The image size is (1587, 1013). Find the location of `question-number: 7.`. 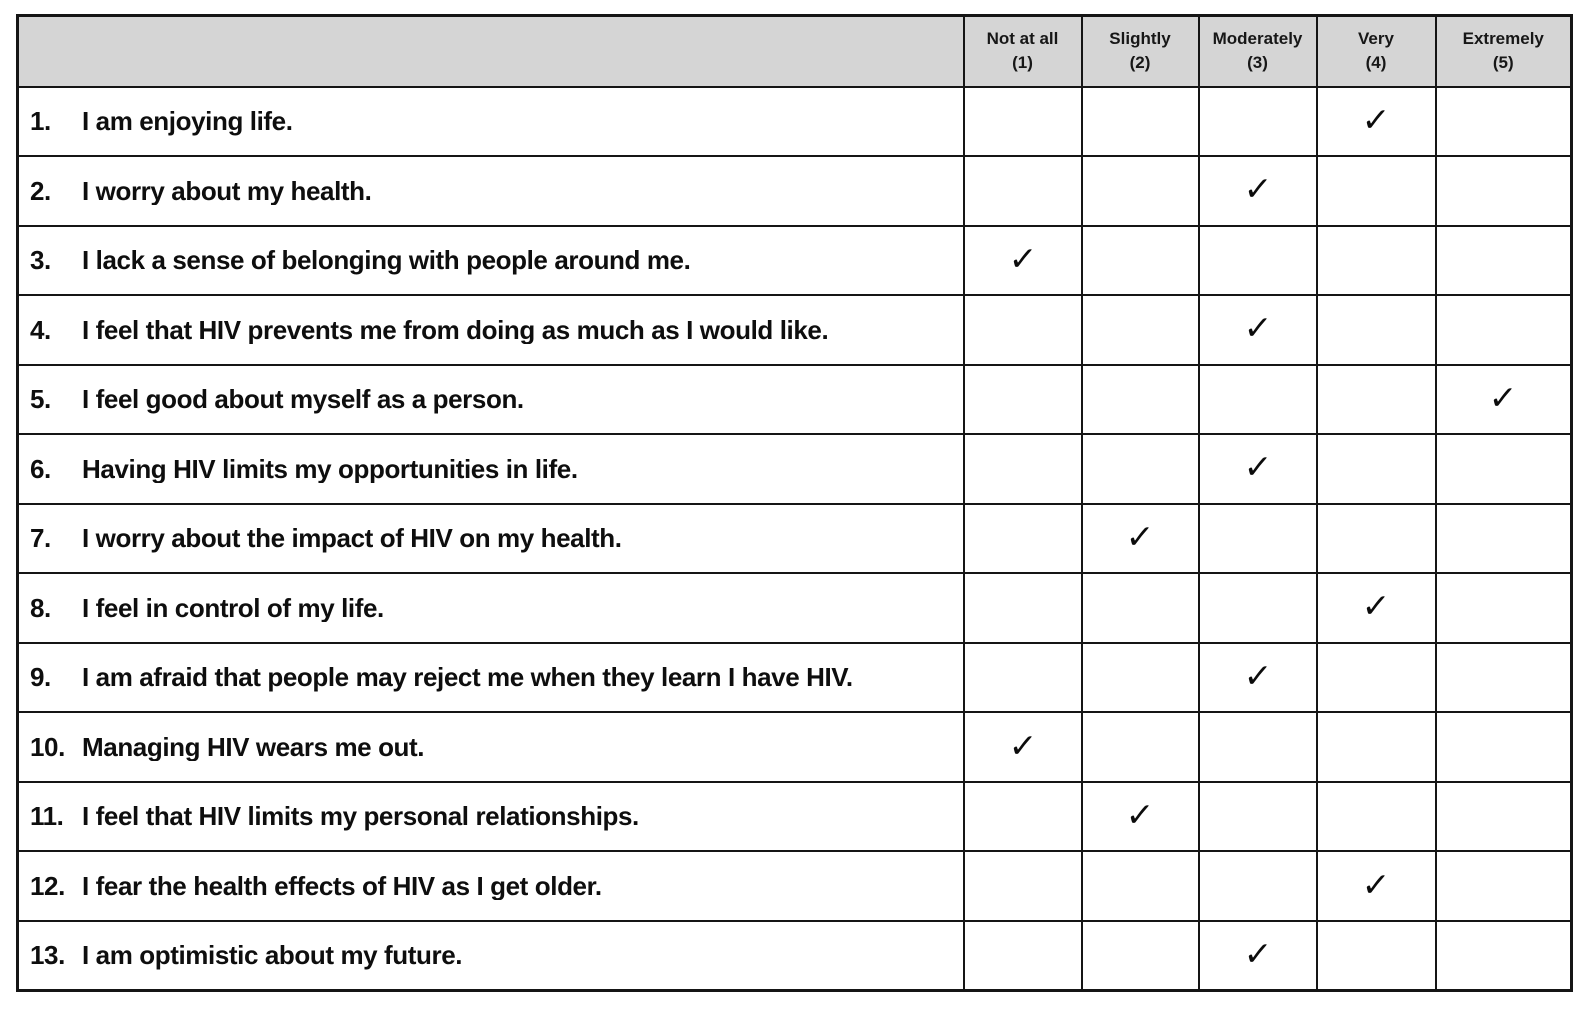

question-number: 7. is located at coordinates (40, 538).